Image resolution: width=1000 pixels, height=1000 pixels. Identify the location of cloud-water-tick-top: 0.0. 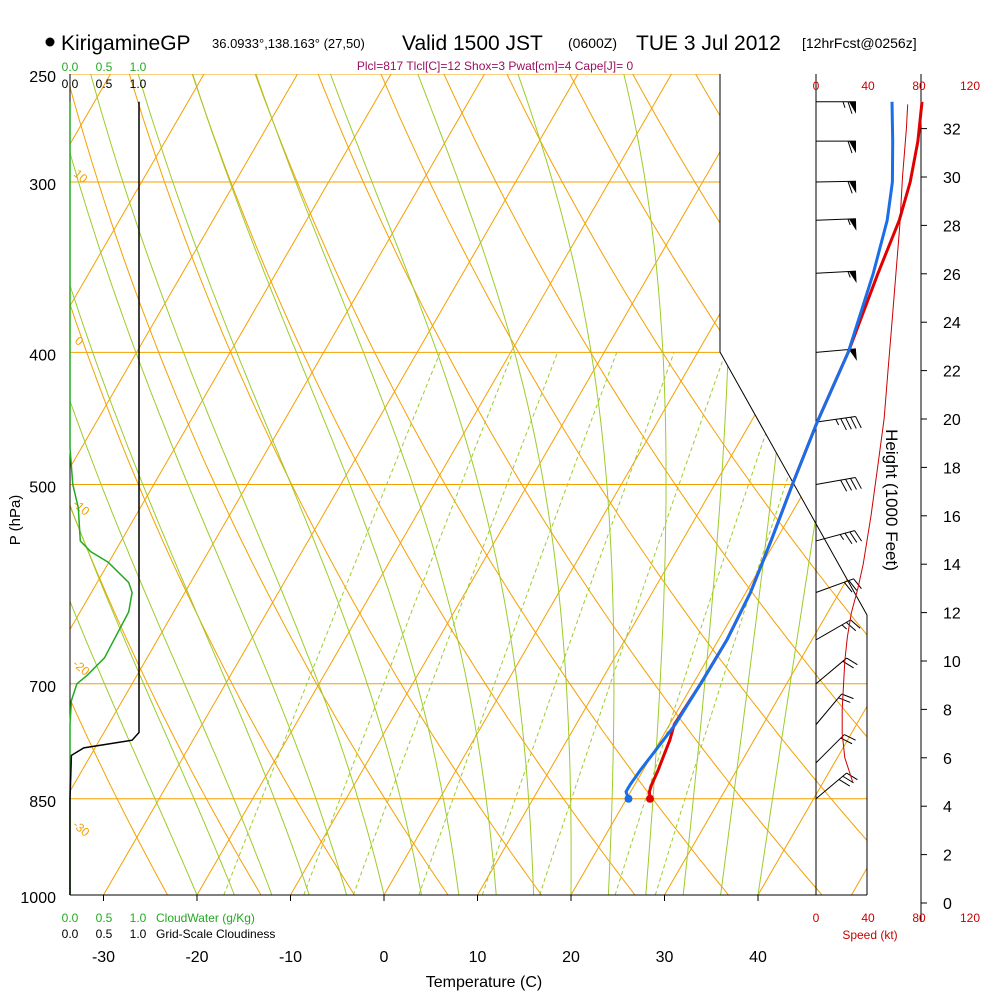
(70, 67).